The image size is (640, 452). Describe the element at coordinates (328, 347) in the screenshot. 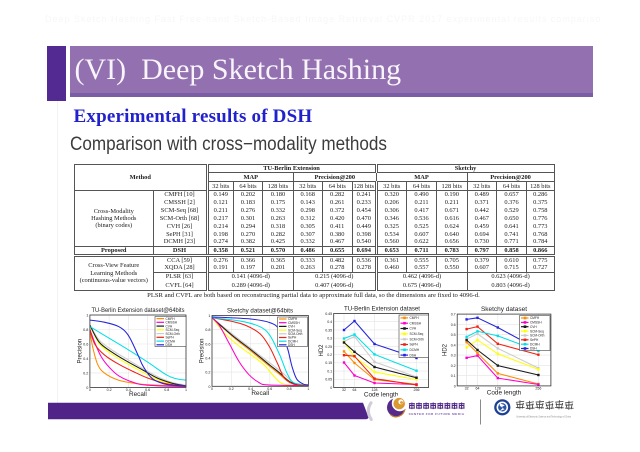

I see `svg-text: 0.25` at that location.